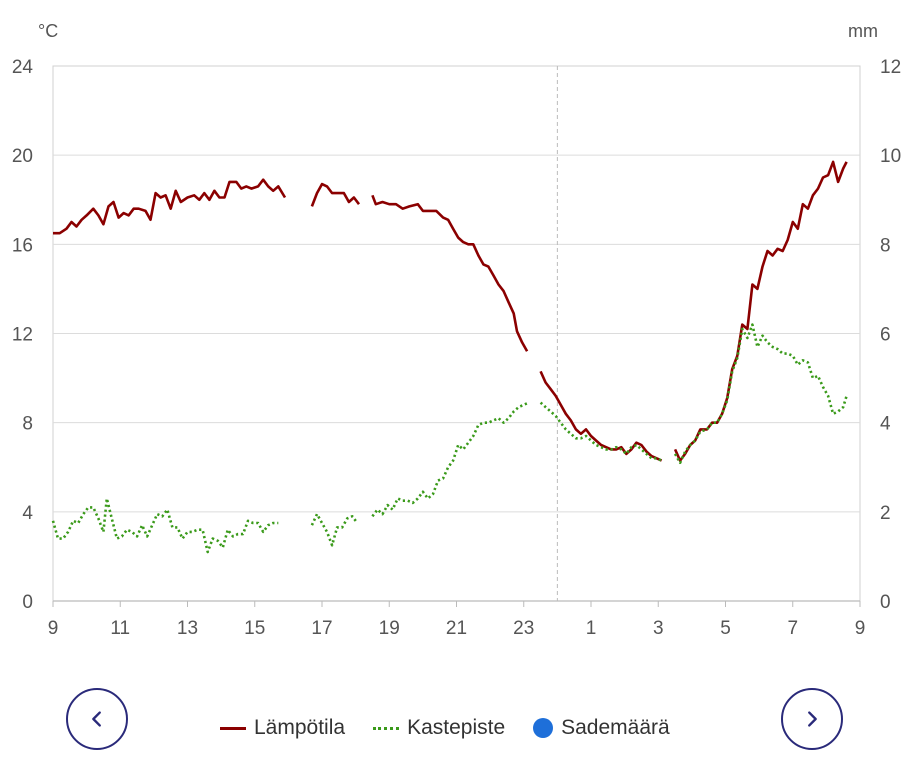 The image size is (918, 768). I want to click on legend-item-dewpoint: Kastepiste, so click(439, 728).